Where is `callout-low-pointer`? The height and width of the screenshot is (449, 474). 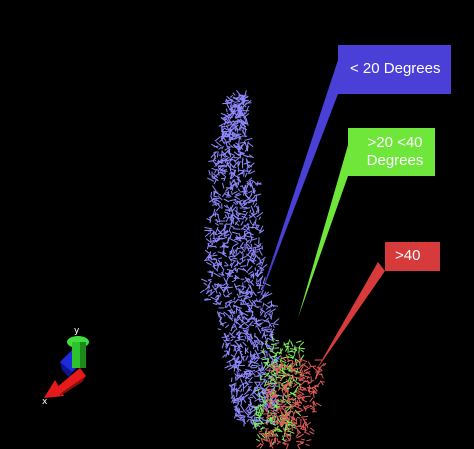
callout-low-pointer is located at coordinates (298, 181).